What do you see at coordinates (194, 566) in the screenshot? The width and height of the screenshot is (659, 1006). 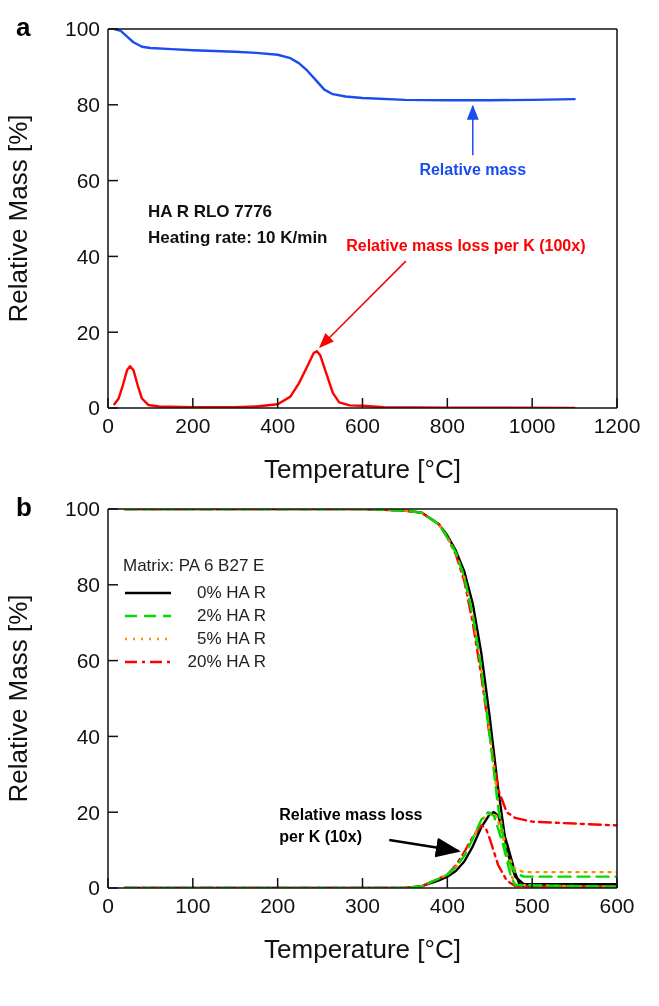 I see `legend-title: Matrix: PA 6 B27 E` at bounding box center [194, 566].